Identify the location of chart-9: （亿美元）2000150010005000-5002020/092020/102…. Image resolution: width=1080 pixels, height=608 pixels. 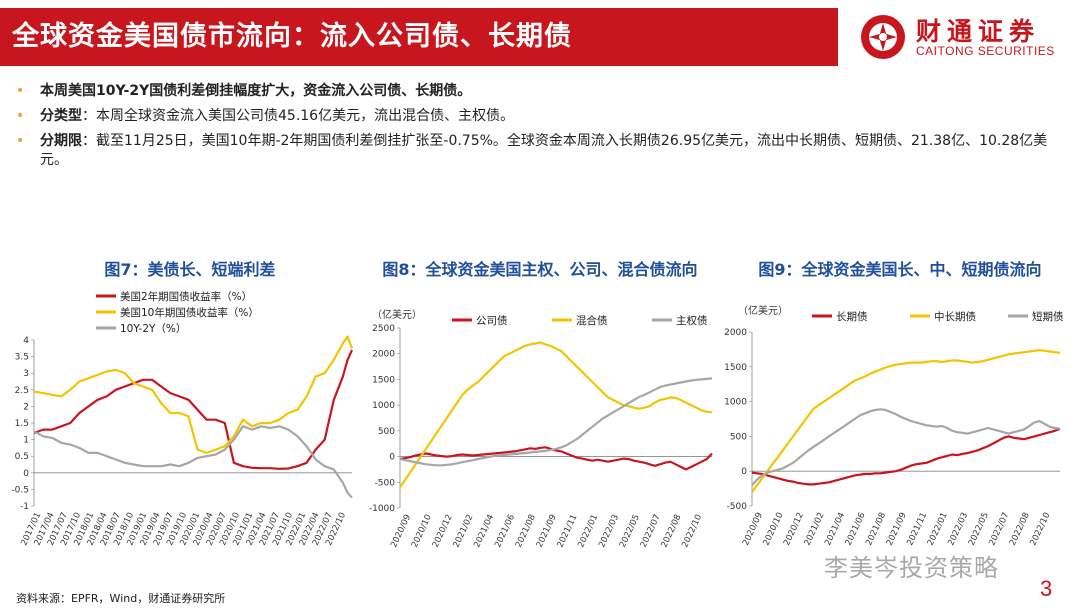
(894, 425).